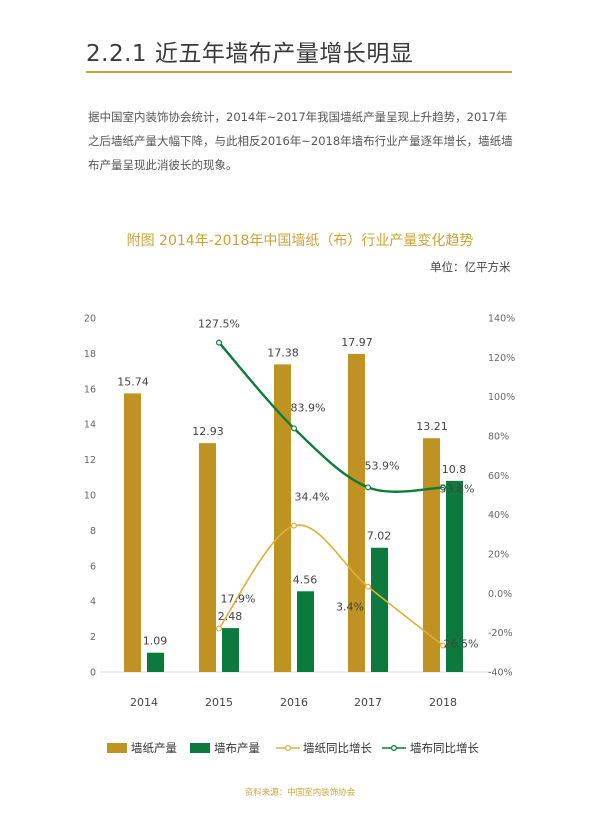 This screenshot has width=600, height=825. I want to click on y-tick-label: 6, so click(93, 566).